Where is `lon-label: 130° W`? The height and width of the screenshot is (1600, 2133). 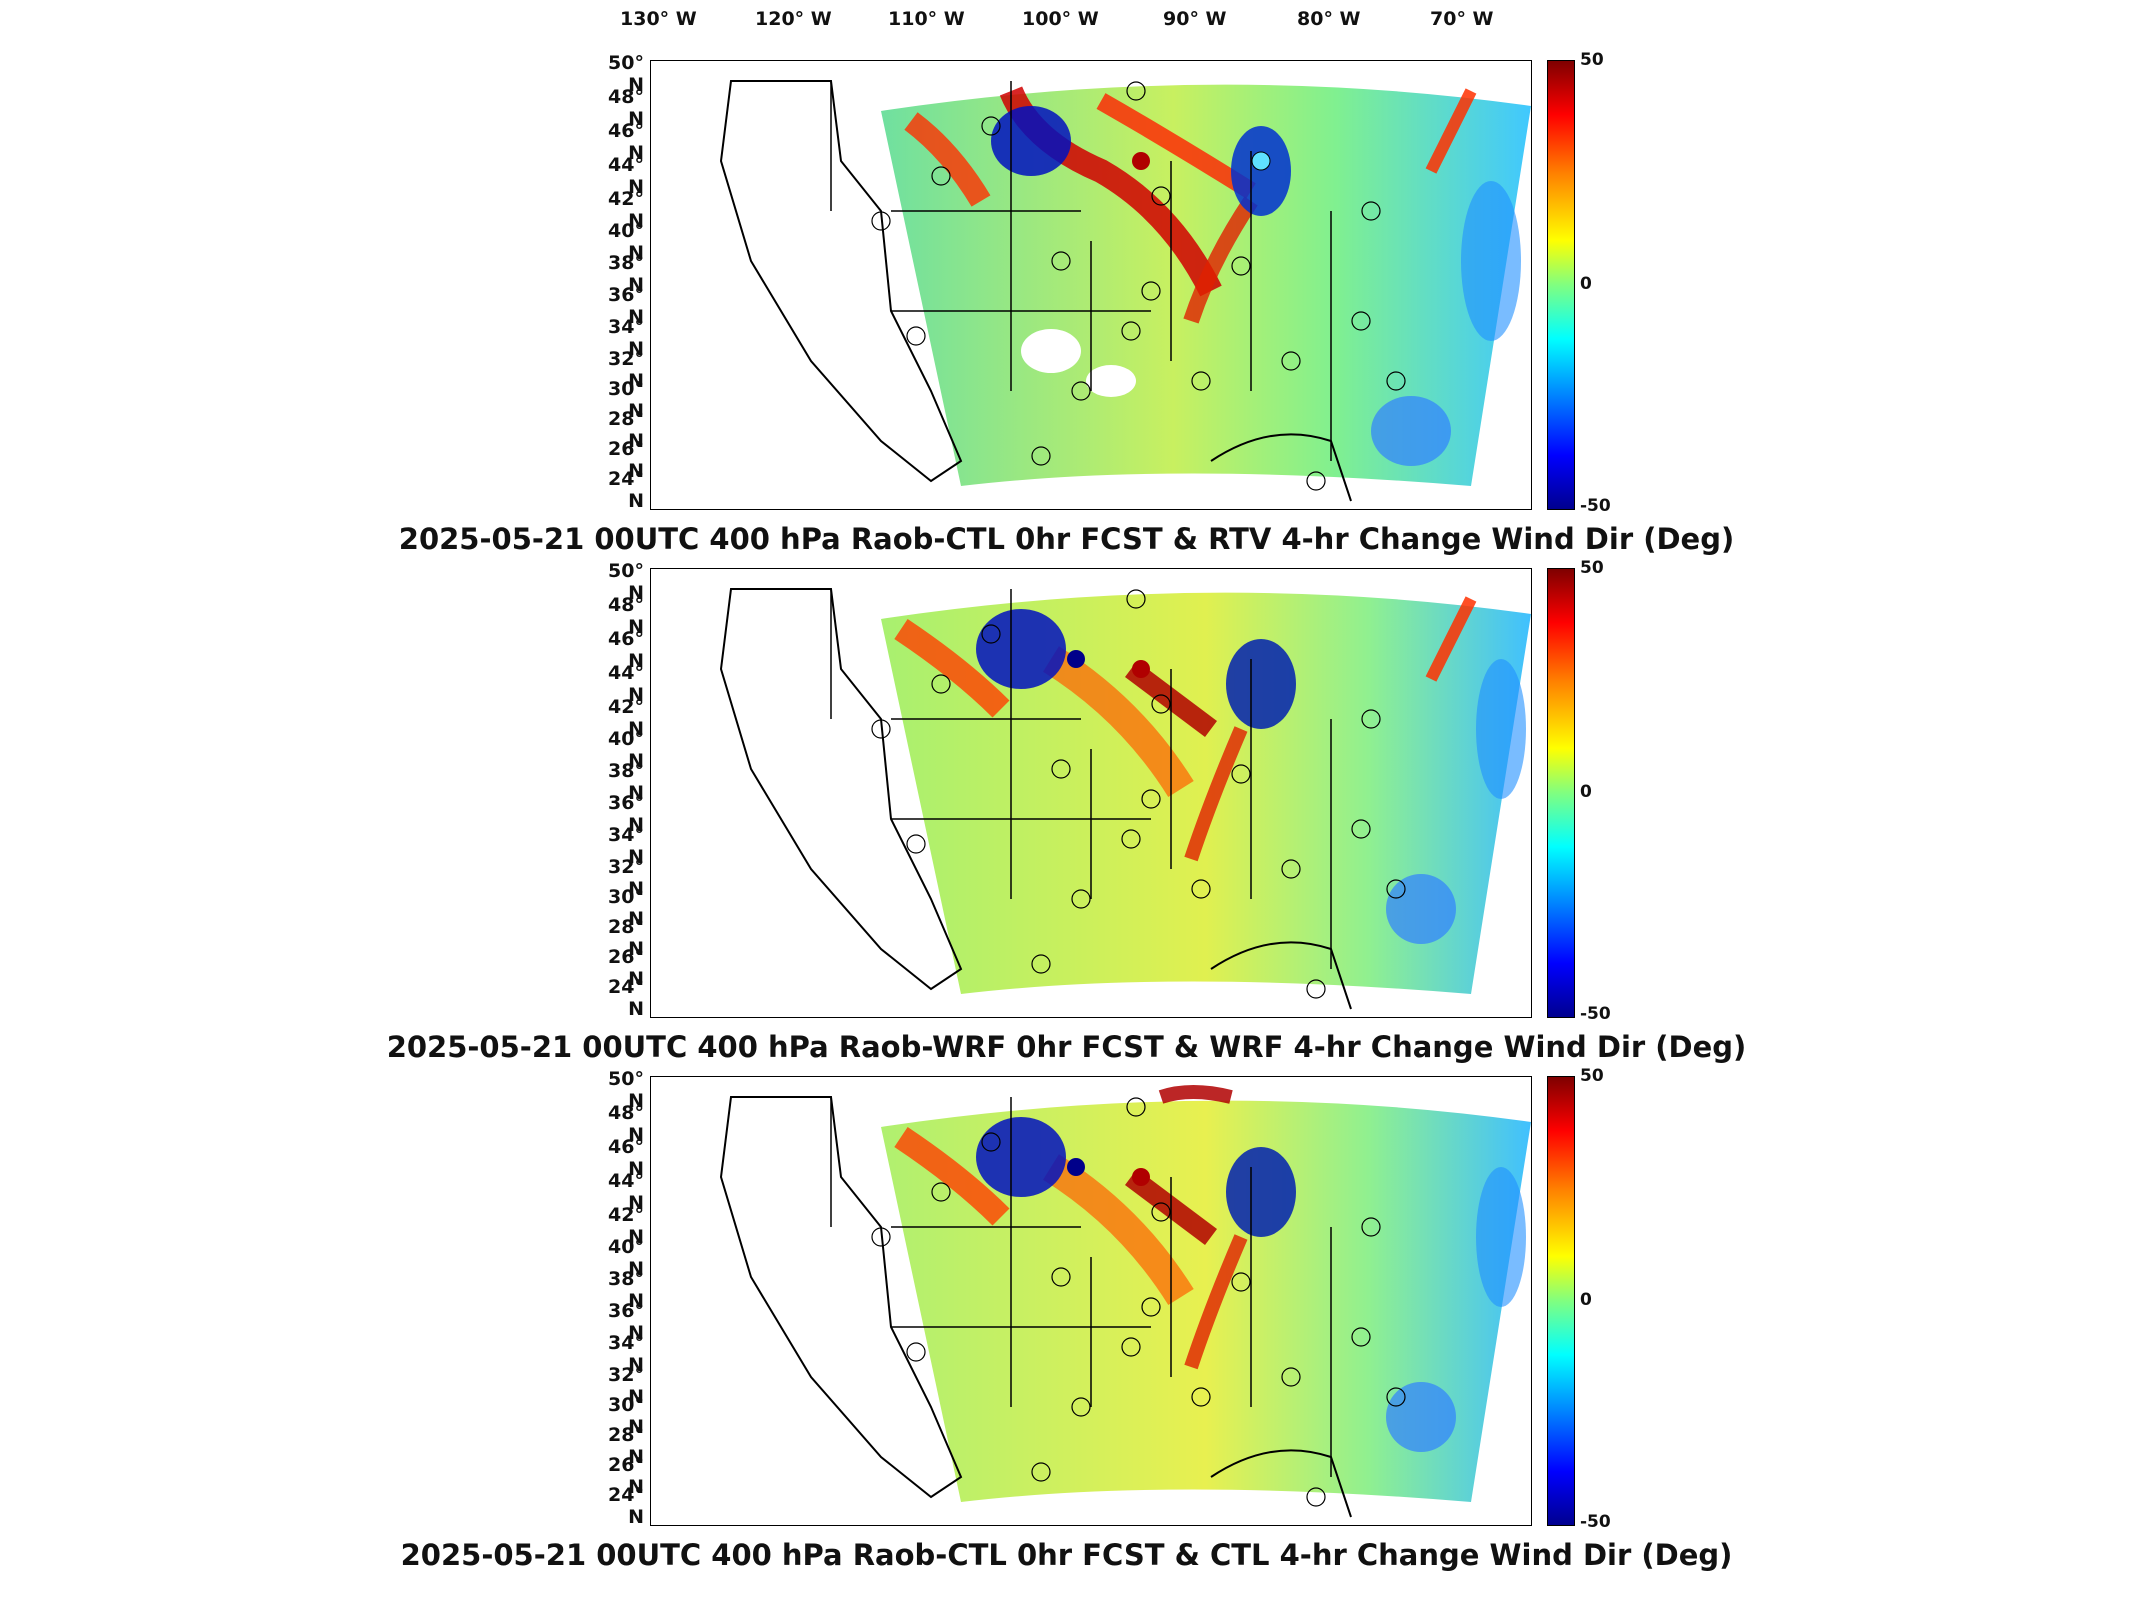
lon-label: 130° W is located at coordinates (658, 19).